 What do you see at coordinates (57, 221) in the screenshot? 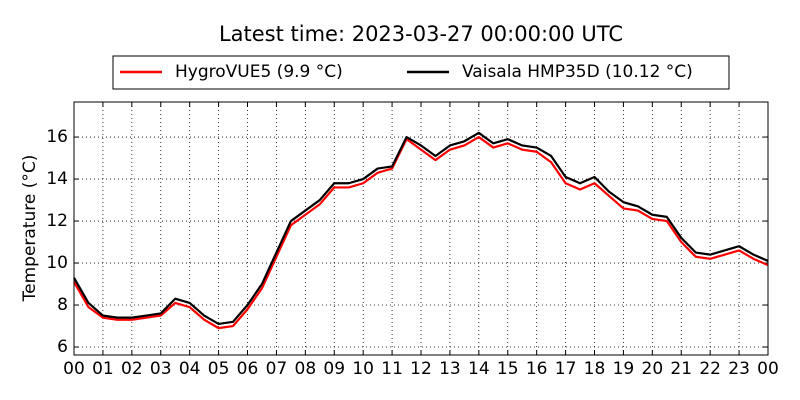
I see `y-tick-label: 12` at bounding box center [57, 221].